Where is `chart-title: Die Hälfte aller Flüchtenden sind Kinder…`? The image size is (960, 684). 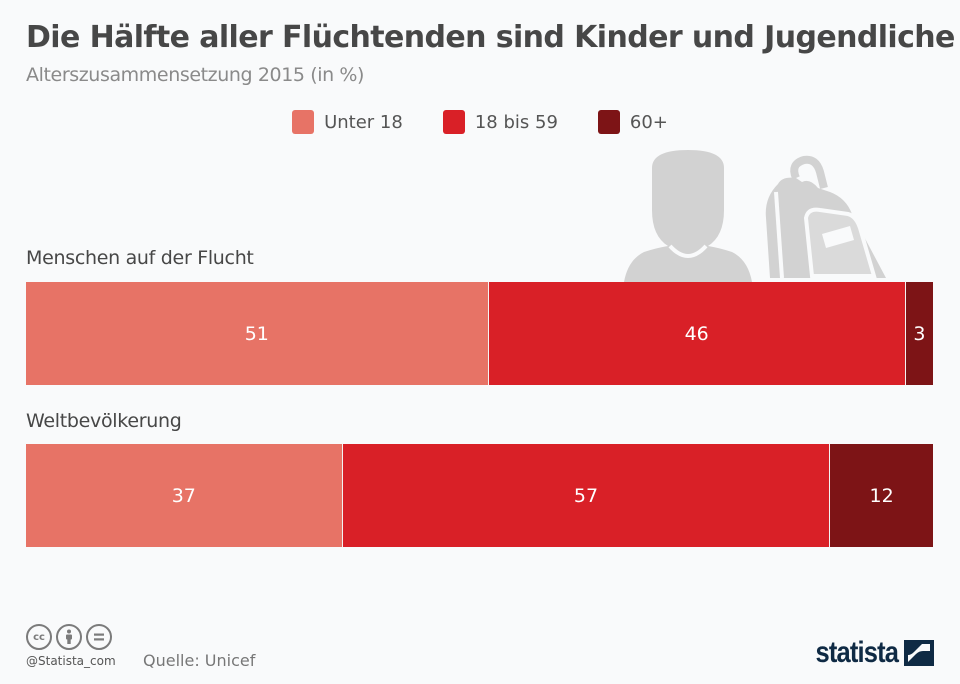
chart-title: Die Hälfte aller Flüchtenden sind Kinder… is located at coordinates (490, 37).